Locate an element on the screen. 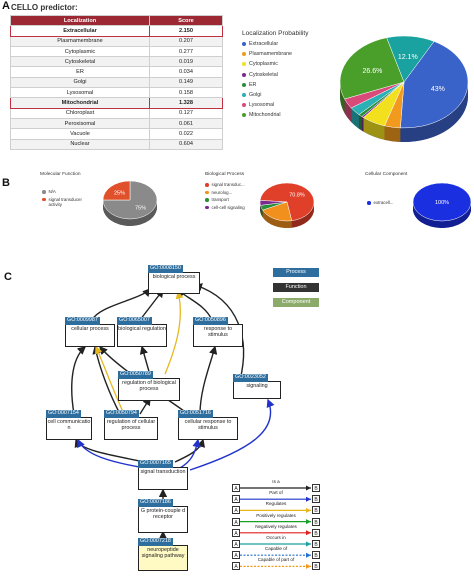 Image resolution: width=474 pixels, height=579 pixels. legend-item: Cytoskeletal is located at coordinates (260, 75).